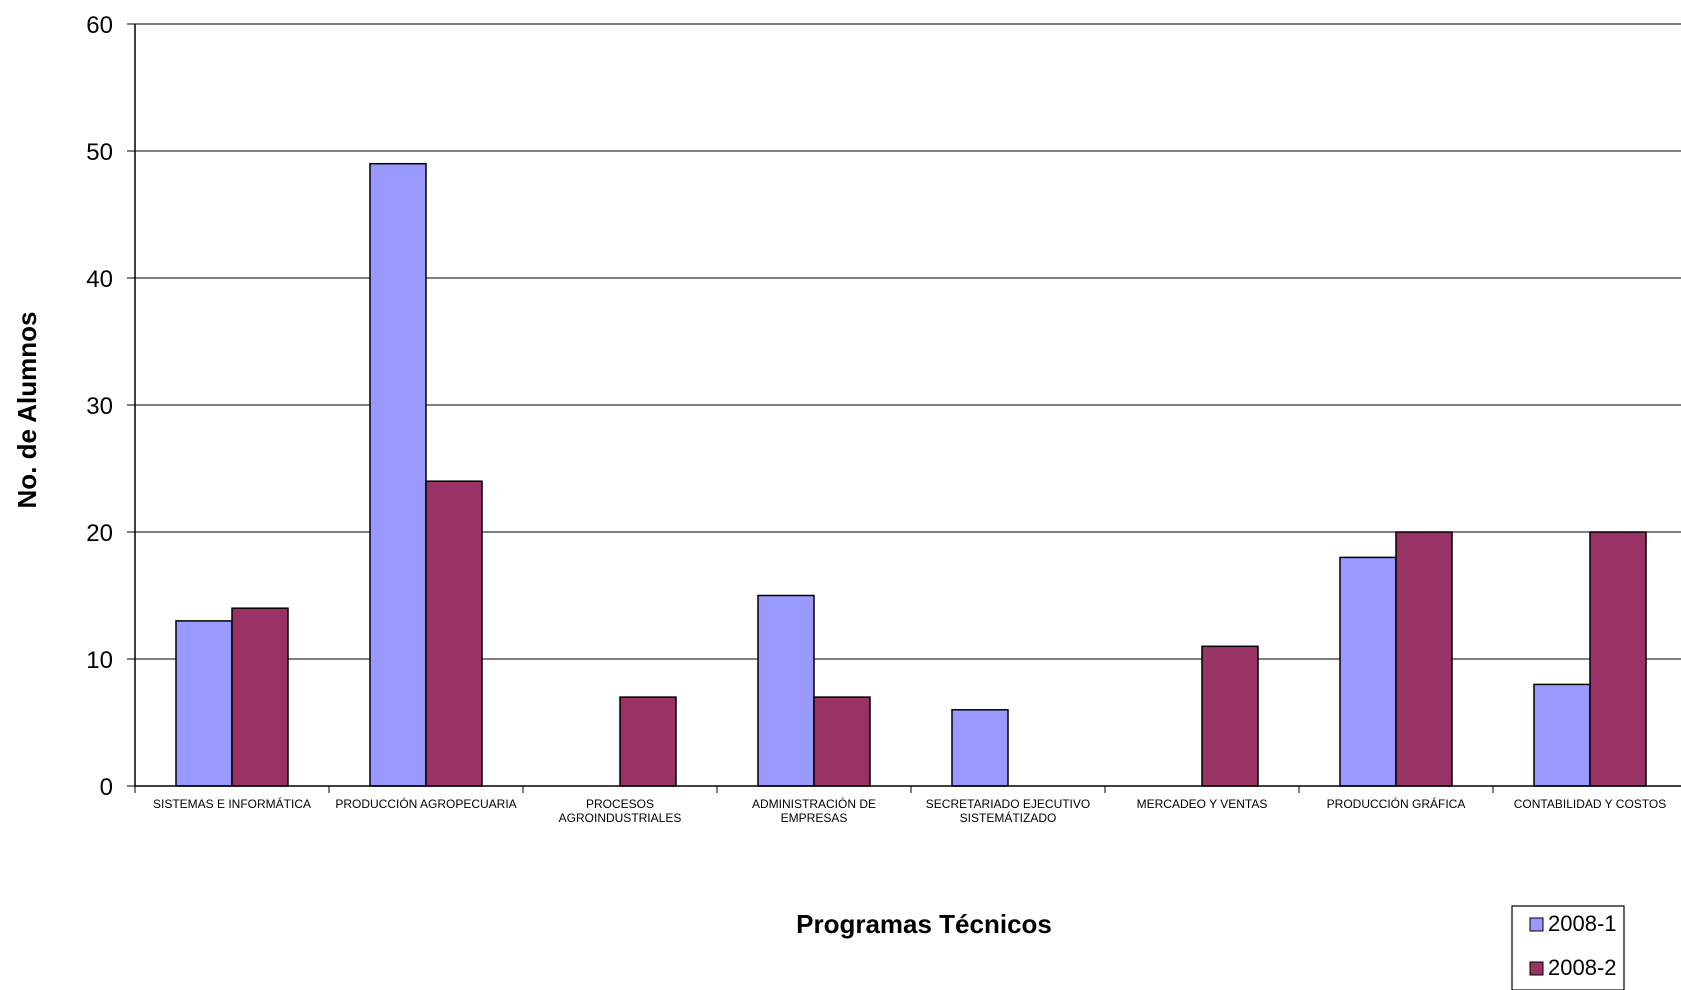 This screenshot has width=1681, height=990. What do you see at coordinates (1008, 817) in the screenshot?
I see `x-tick-label: SISTEMÁTIZADO` at bounding box center [1008, 817].